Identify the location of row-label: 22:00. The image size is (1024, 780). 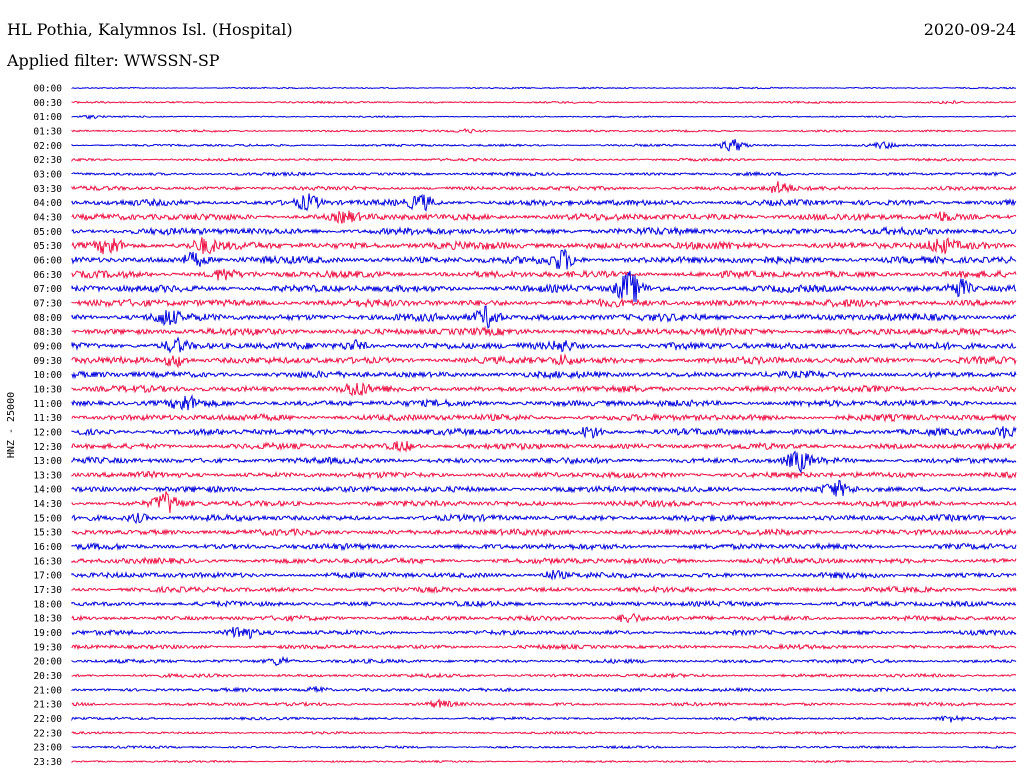
(47, 719).